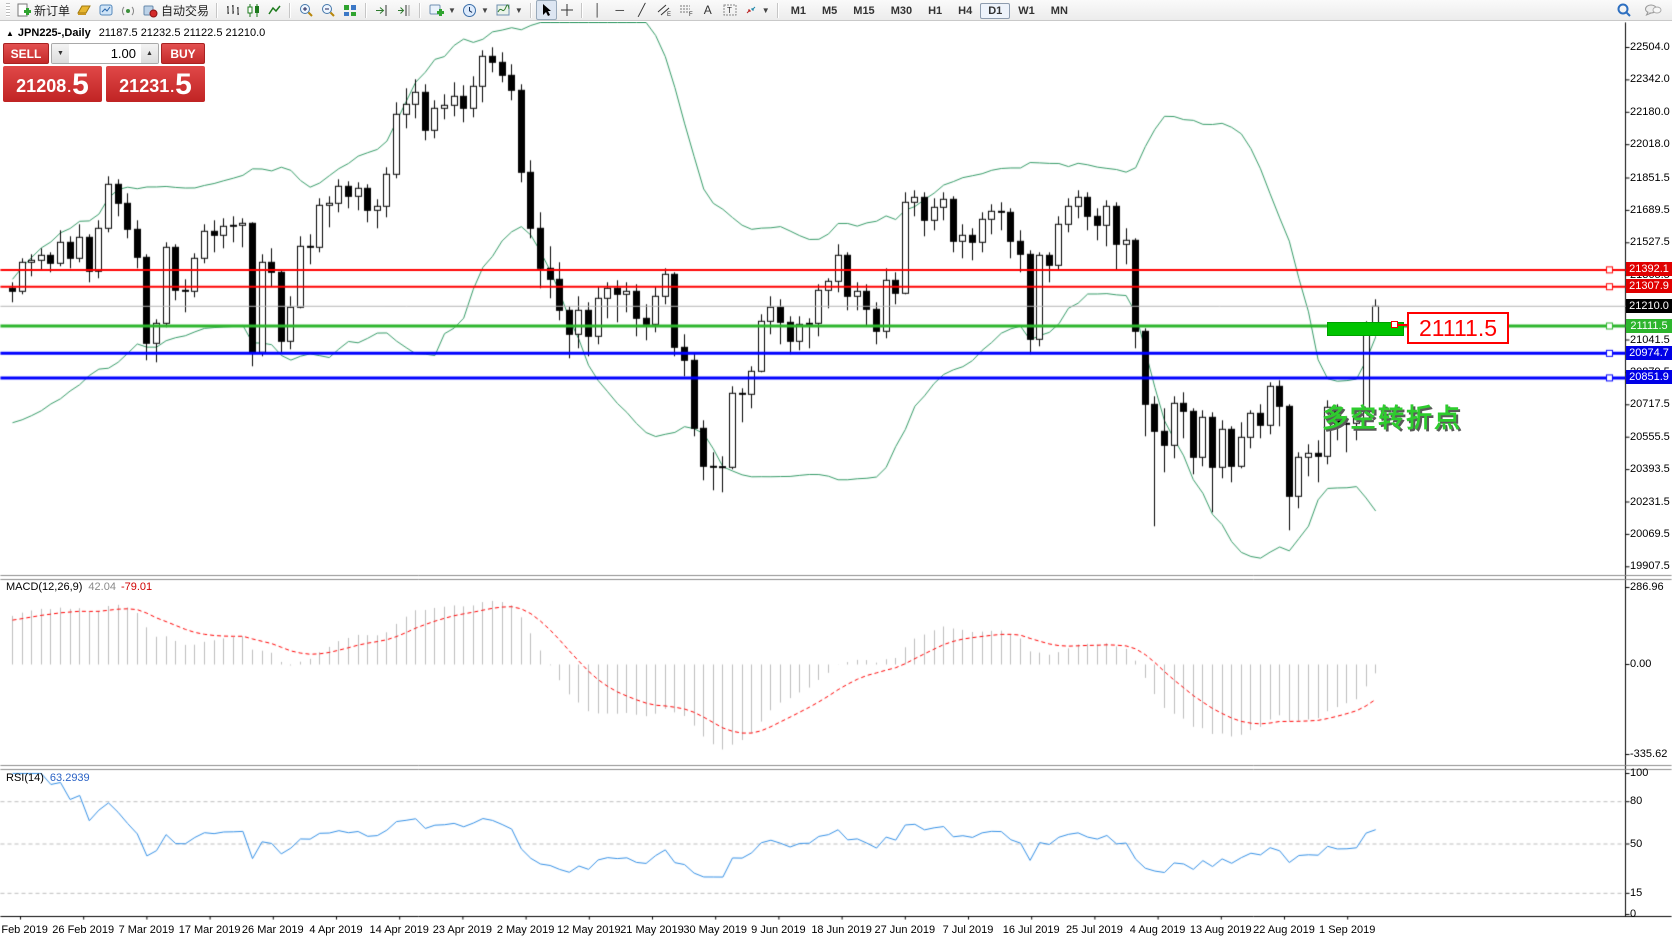 The width and height of the screenshot is (1672, 946). What do you see at coordinates (69, 778) in the screenshot?
I see `rsi-value: 63.2939` at bounding box center [69, 778].